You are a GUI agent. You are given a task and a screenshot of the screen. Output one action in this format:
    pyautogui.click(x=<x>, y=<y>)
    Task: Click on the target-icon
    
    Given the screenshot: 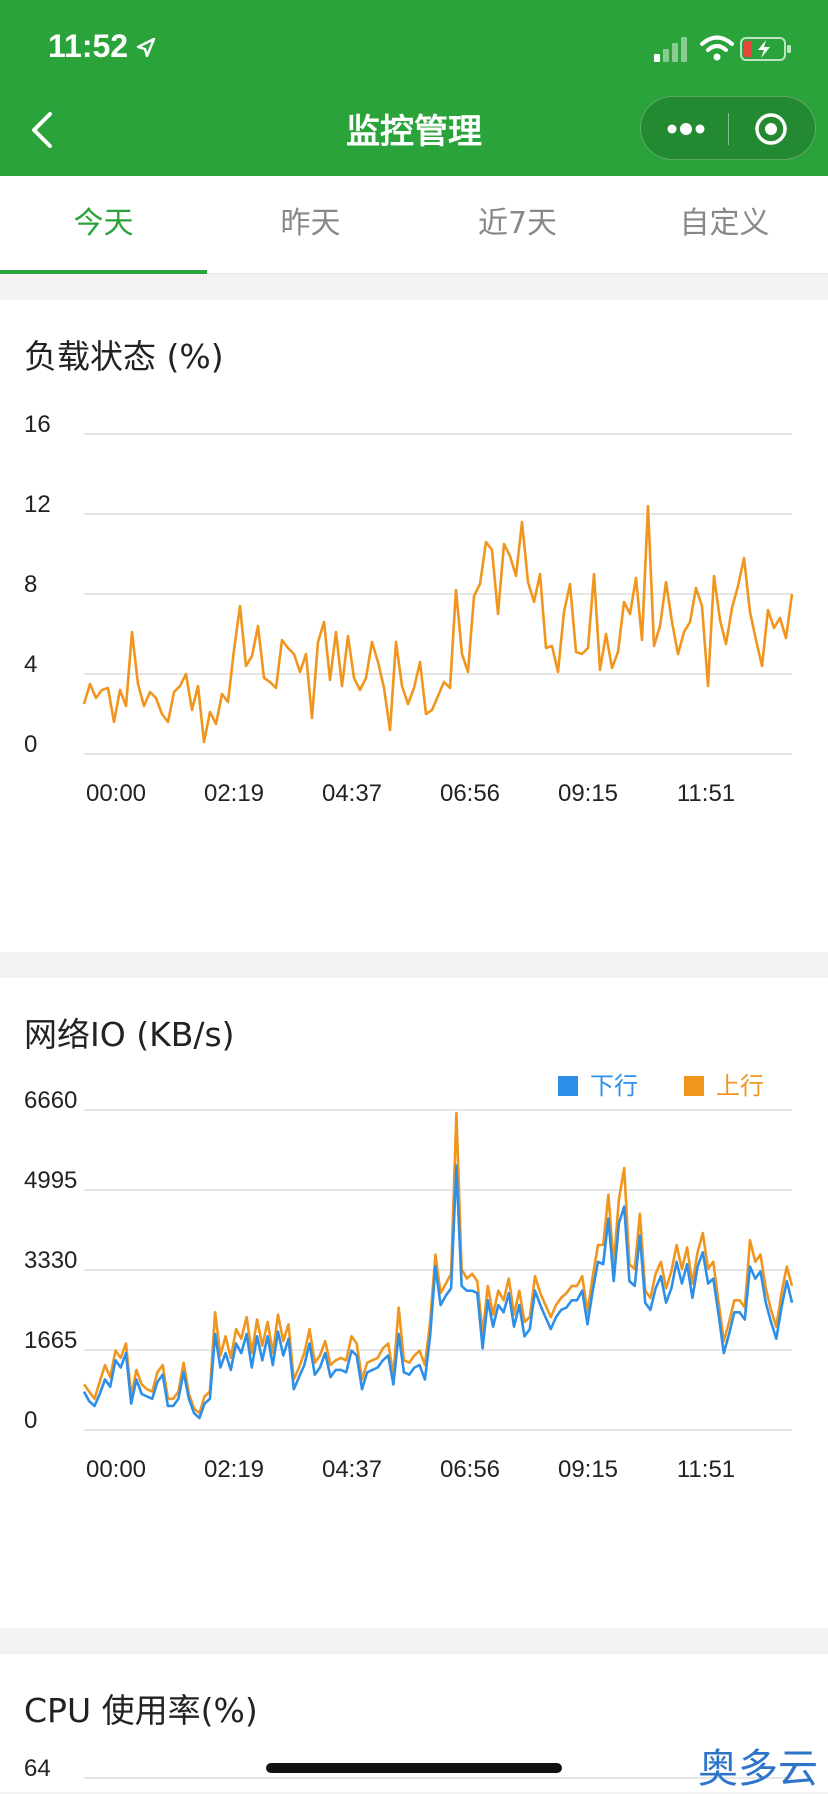 What is the action you would take?
    pyautogui.click(x=771, y=129)
    